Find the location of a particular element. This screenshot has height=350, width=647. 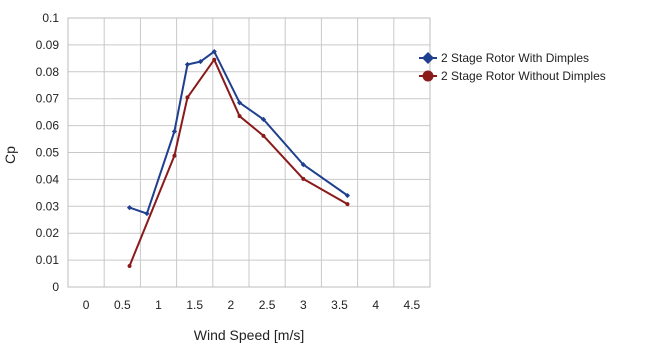

y-tick-labels: 0 0.01 0.02 0.03 0.04 0.05 0.06 0.07 0.08 0.09 0.1 is located at coordinates (48, 152).